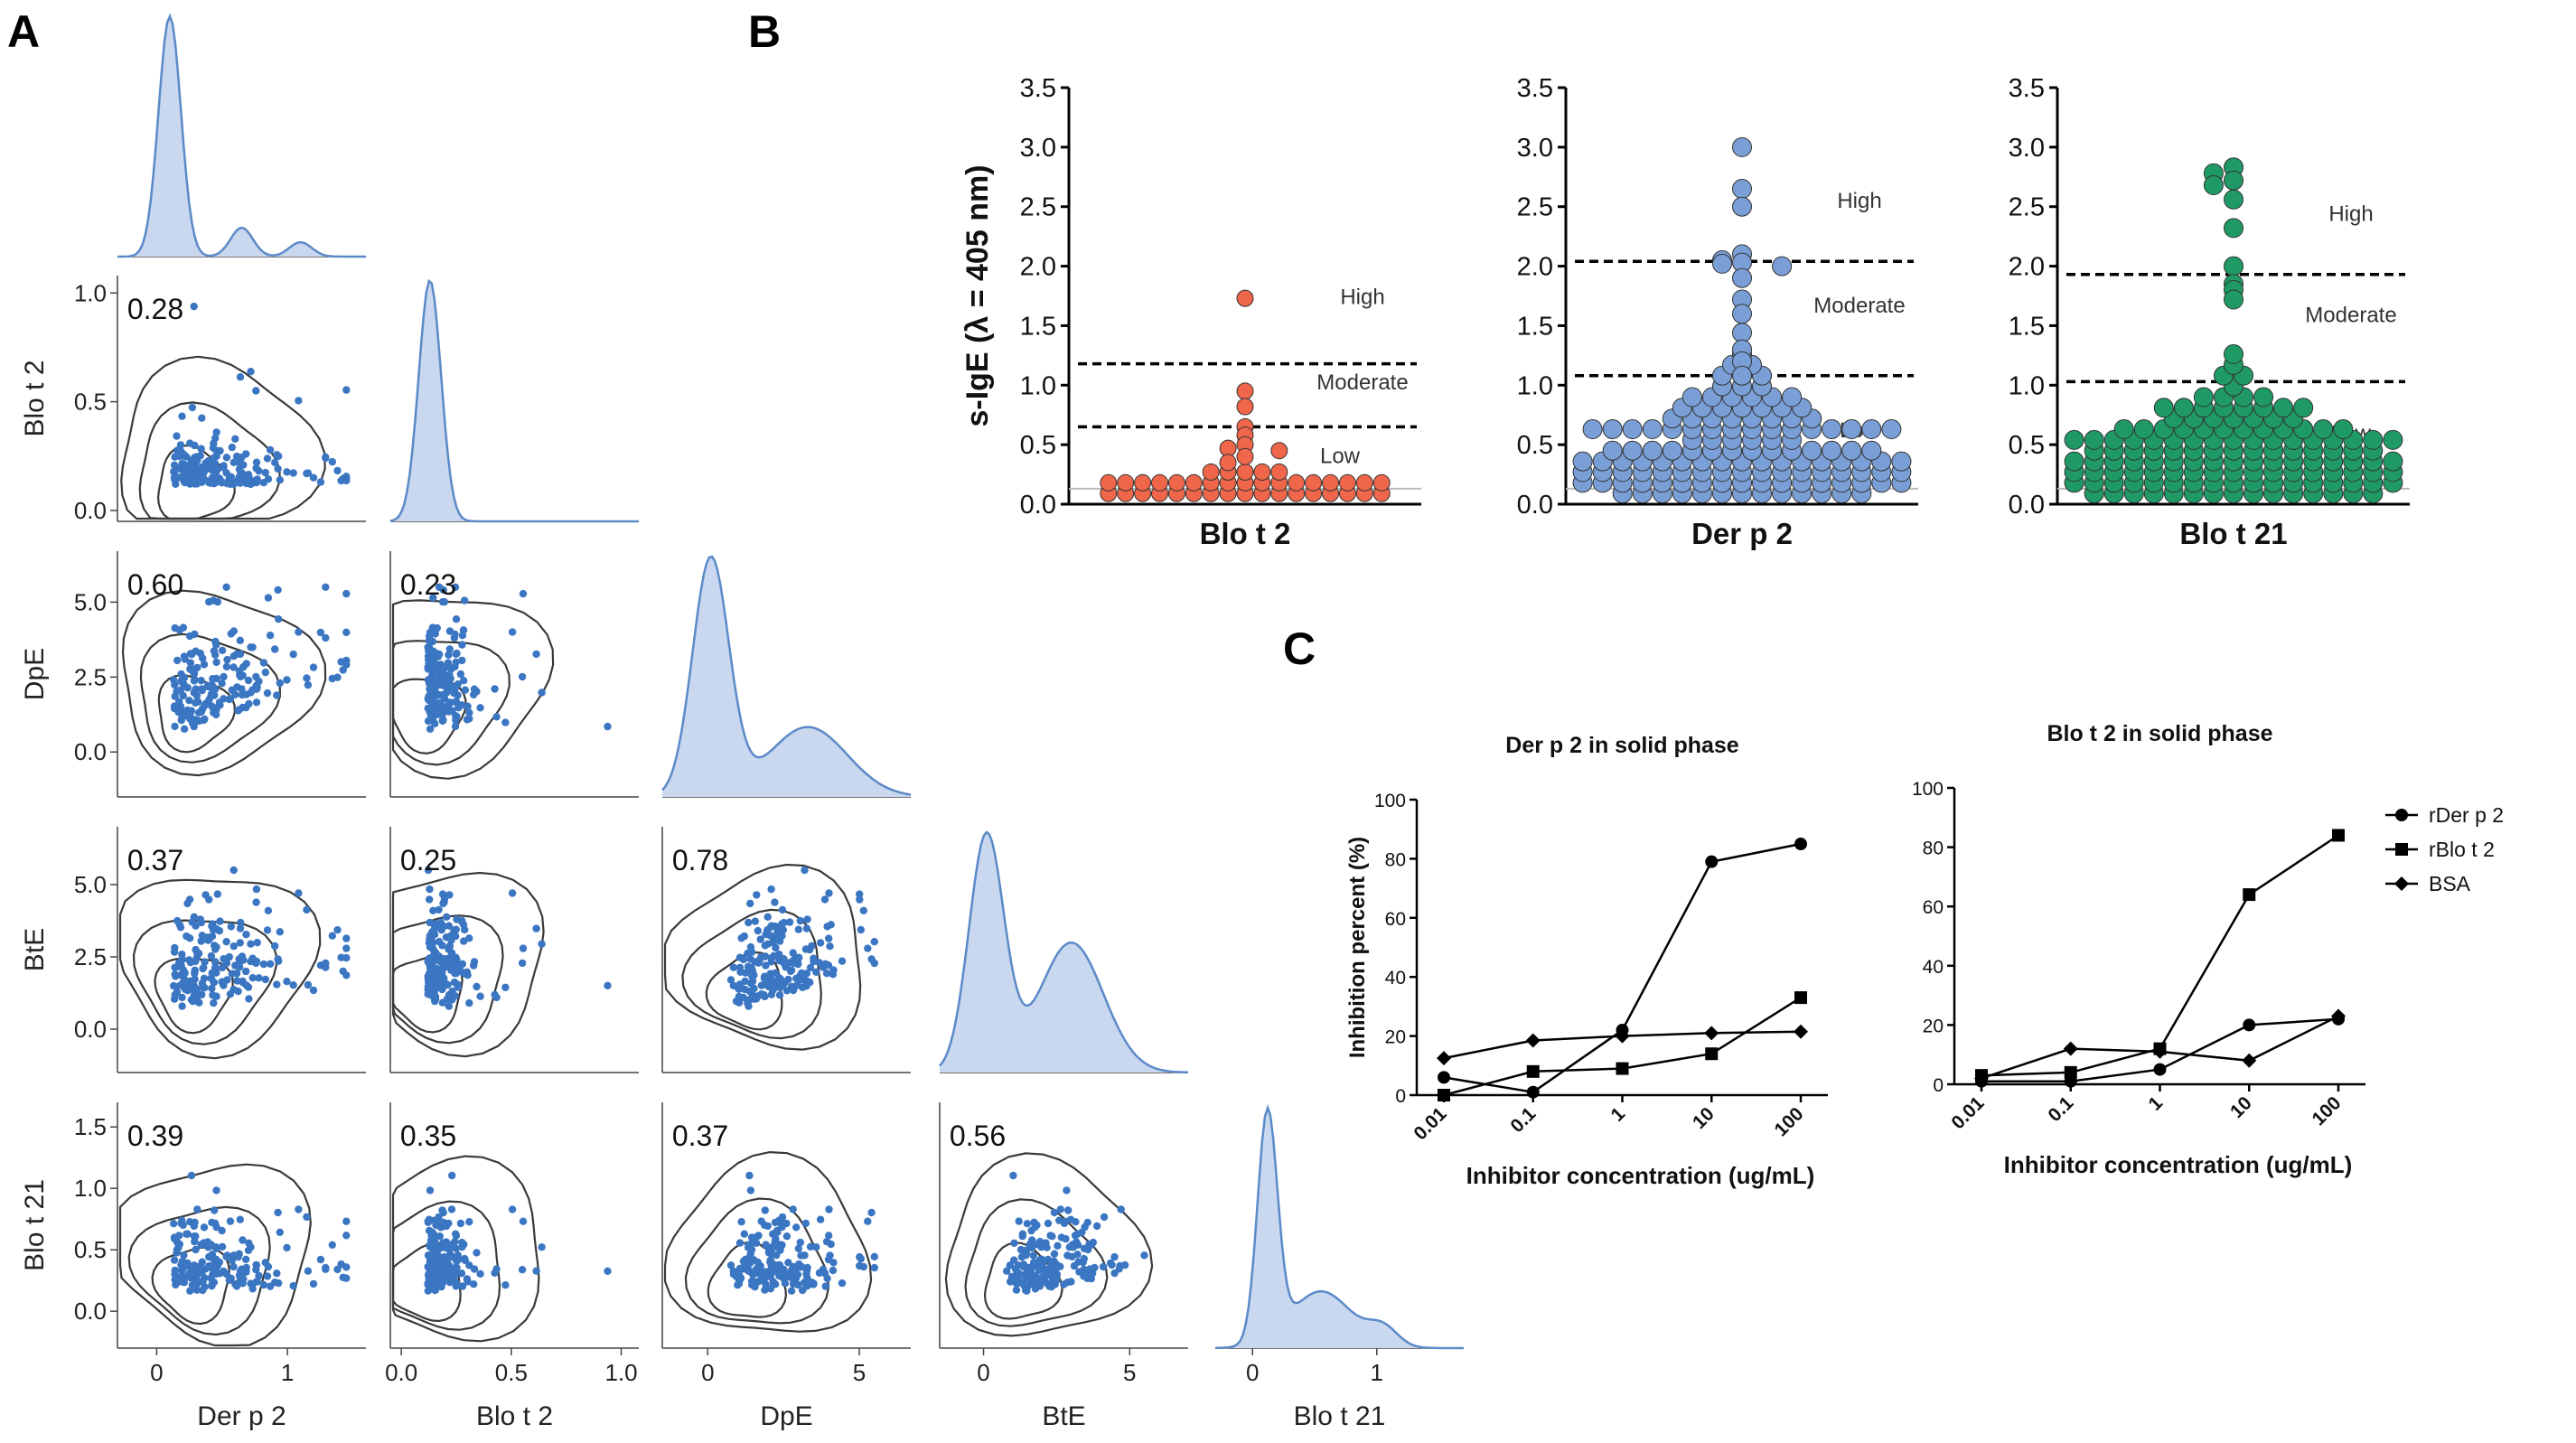  I want to click on marker-square, so click(1800, 998).